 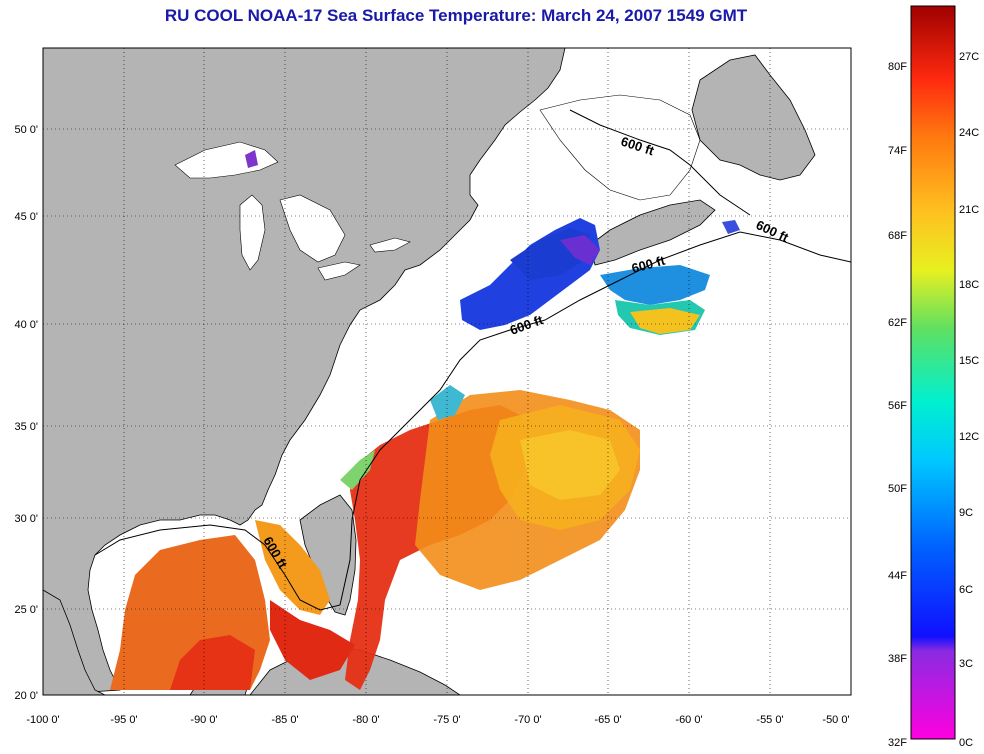 What do you see at coordinates (446, 720) in the screenshot?
I see `lon-tick: -75 0'` at bounding box center [446, 720].